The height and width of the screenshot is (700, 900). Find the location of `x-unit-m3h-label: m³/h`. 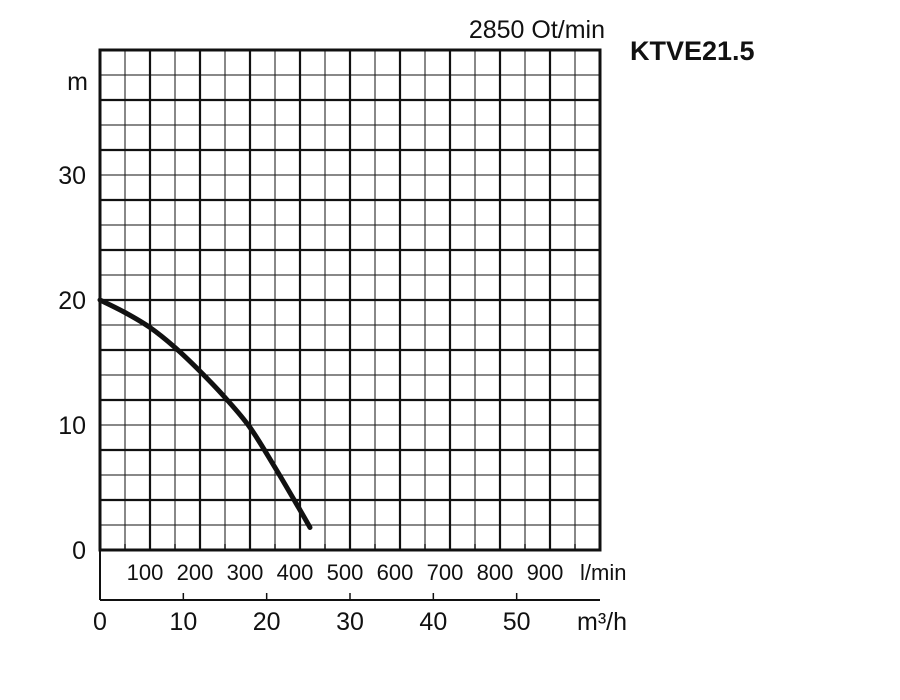

x-unit-m3h-label: m³/h is located at coordinates (602, 622).